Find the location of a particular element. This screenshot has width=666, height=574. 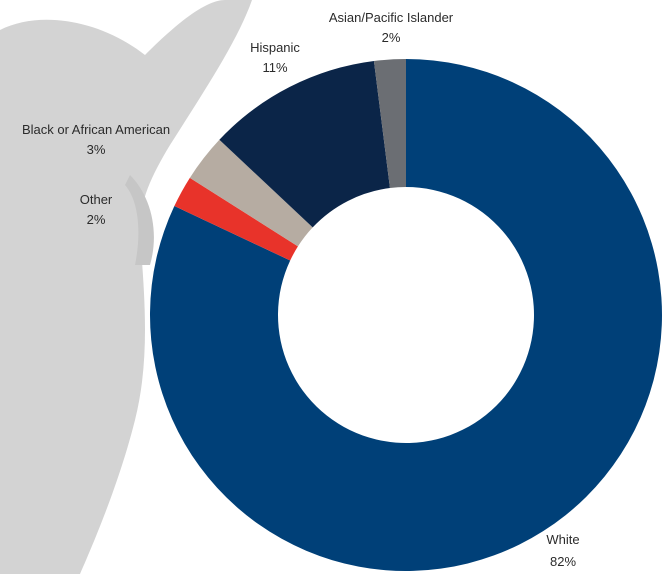

slice-label-name-white: White is located at coordinates (562, 539).